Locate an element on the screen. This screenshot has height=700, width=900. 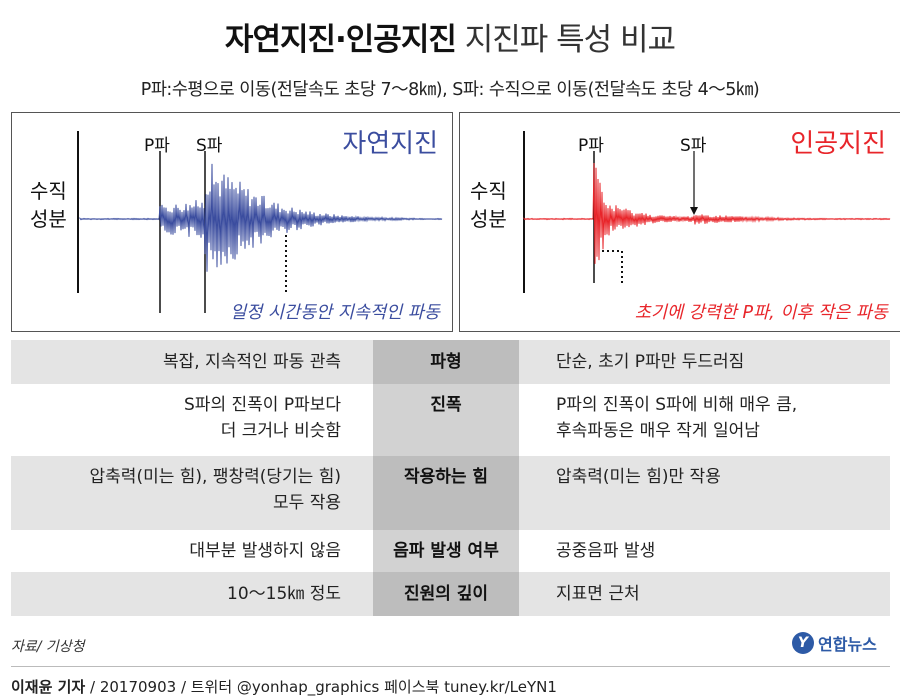
artificial-seismogram is located at coordinates (707, 212).